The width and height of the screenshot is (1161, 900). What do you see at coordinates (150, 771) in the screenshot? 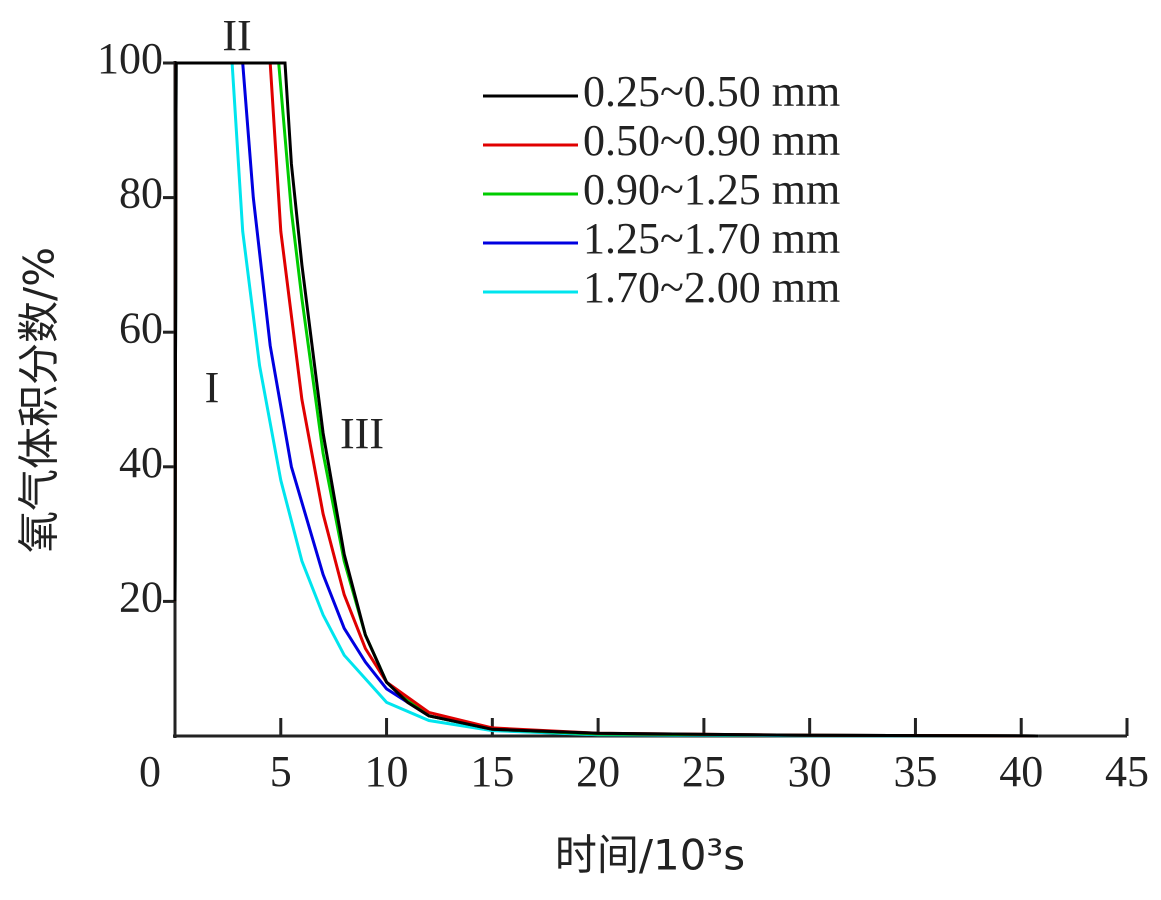
I see `x-tick-label: 0` at bounding box center [150, 771].